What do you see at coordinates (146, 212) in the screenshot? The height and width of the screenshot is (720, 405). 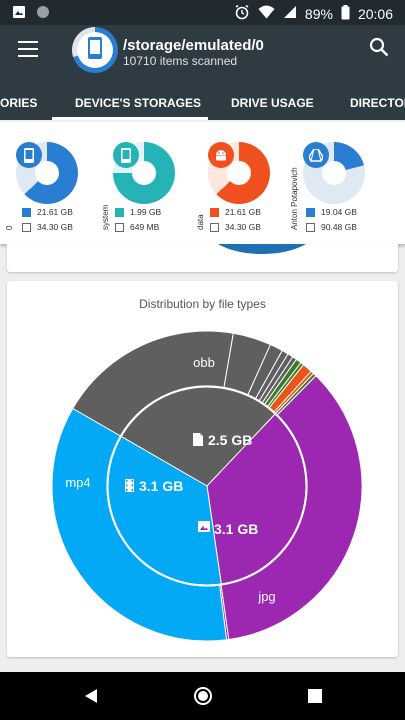 I see `storage-used: 1.99 GB` at bounding box center [146, 212].